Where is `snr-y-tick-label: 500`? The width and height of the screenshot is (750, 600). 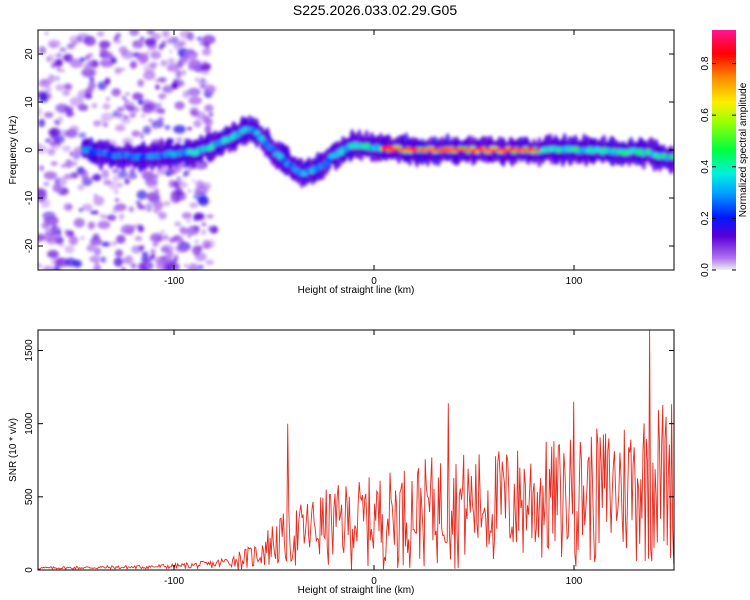
snr-y-tick-label: 500 is located at coordinates (29, 496).